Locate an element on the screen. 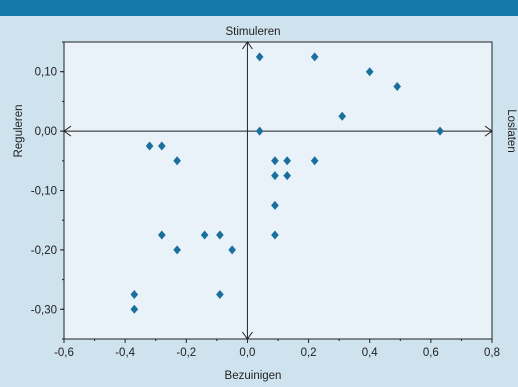 The image size is (518, 387). bottom-arrowhead is located at coordinates (247, 335).